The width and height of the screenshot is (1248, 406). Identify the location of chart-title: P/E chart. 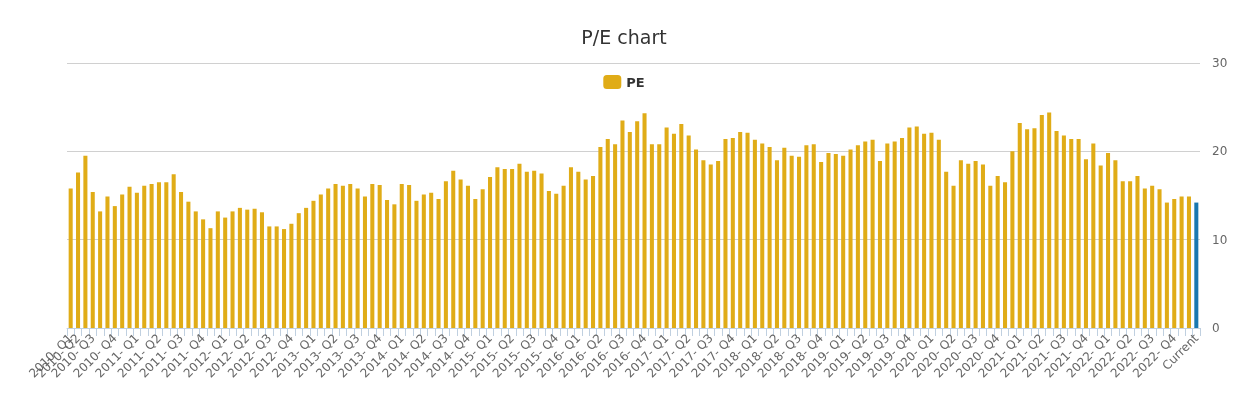
(624, 36).